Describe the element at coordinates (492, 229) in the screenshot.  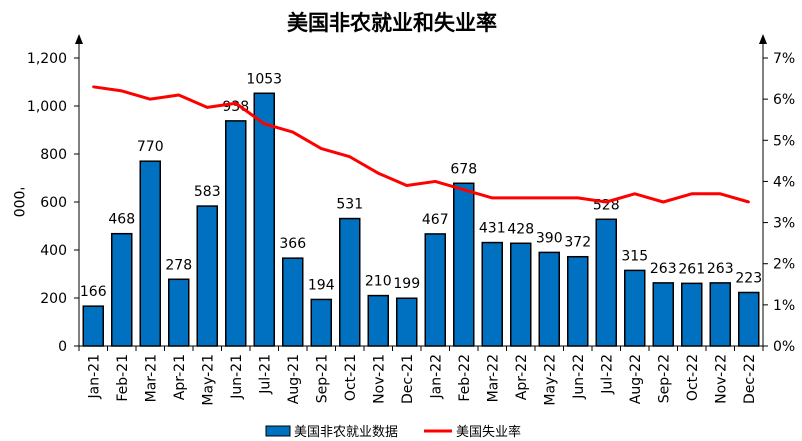
I see `bar-data-label: 431` at that location.